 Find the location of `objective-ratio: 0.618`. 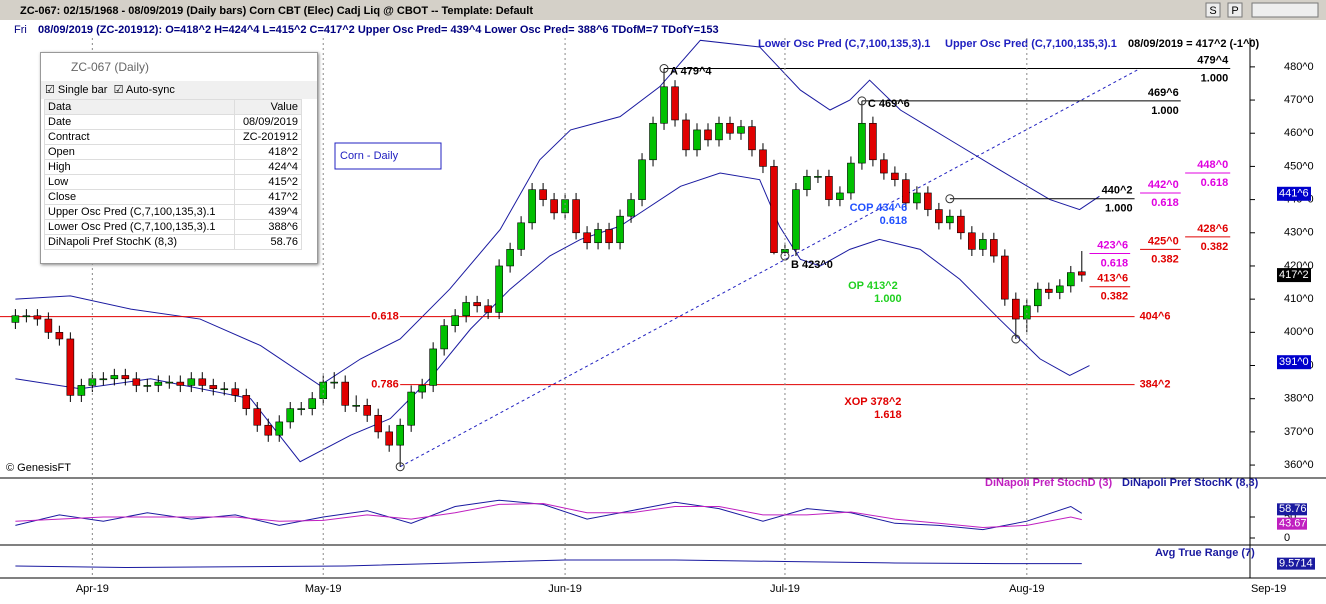

objective-ratio: 0.618 is located at coordinates (894, 221).